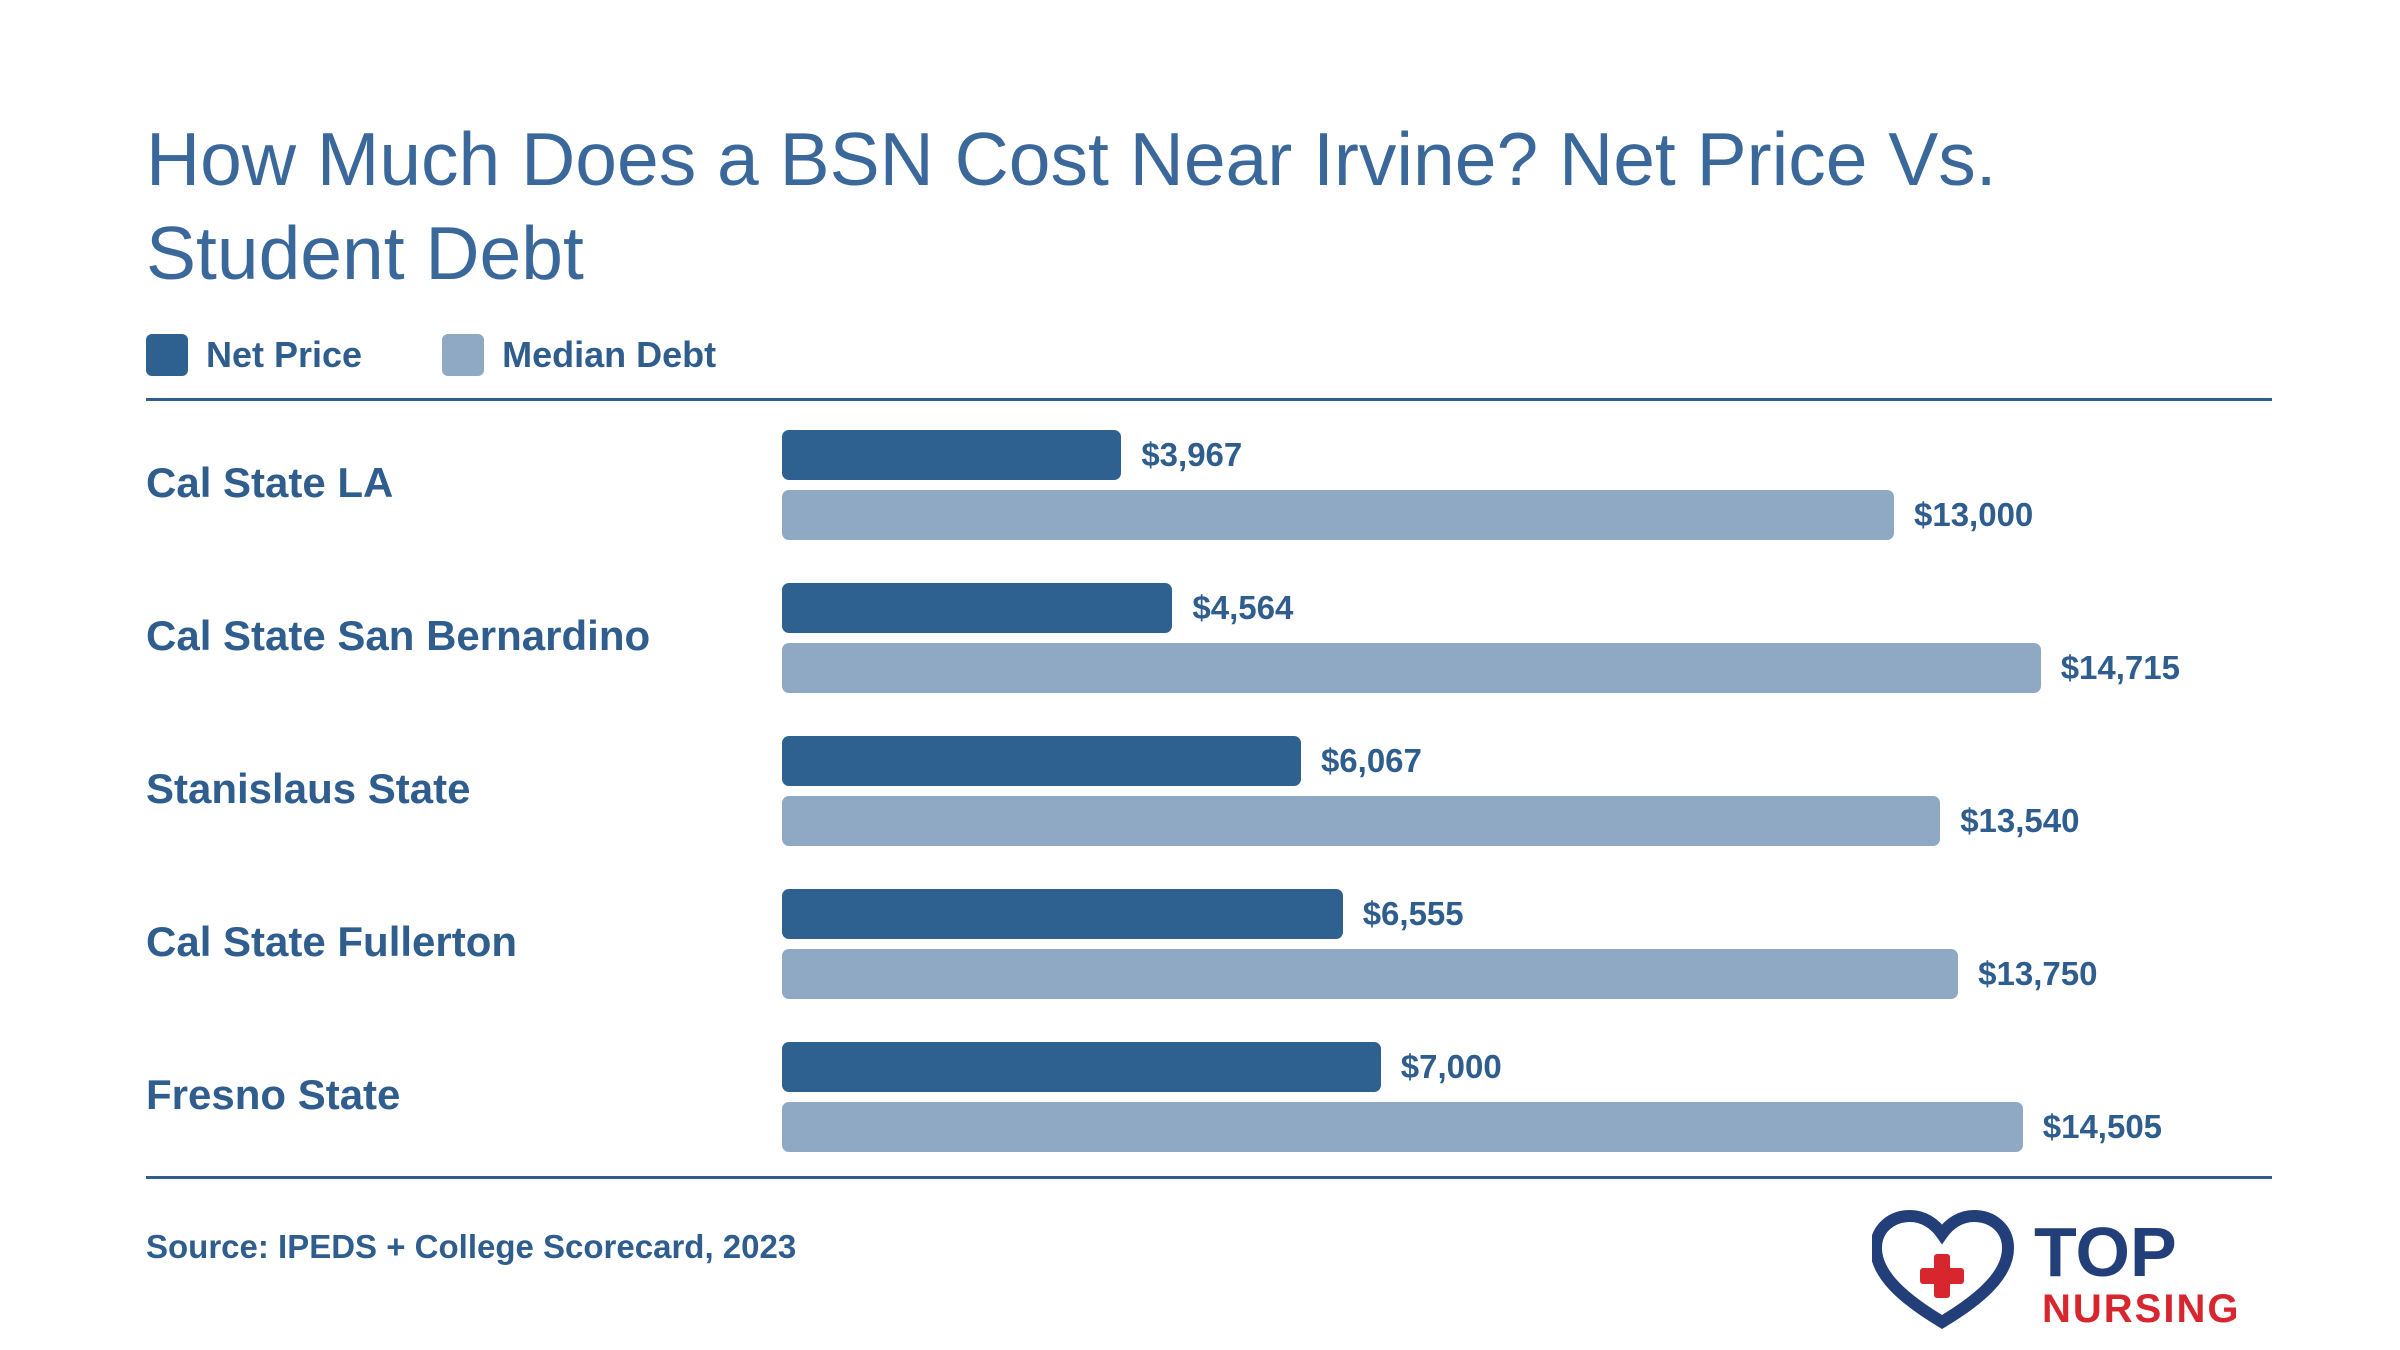 The width and height of the screenshot is (2400, 1350). Describe the element at coordinates (2038, 973) in the screenshot. I see `value-label-median-debt-cal-state-fullerton: $13,750` at that location.